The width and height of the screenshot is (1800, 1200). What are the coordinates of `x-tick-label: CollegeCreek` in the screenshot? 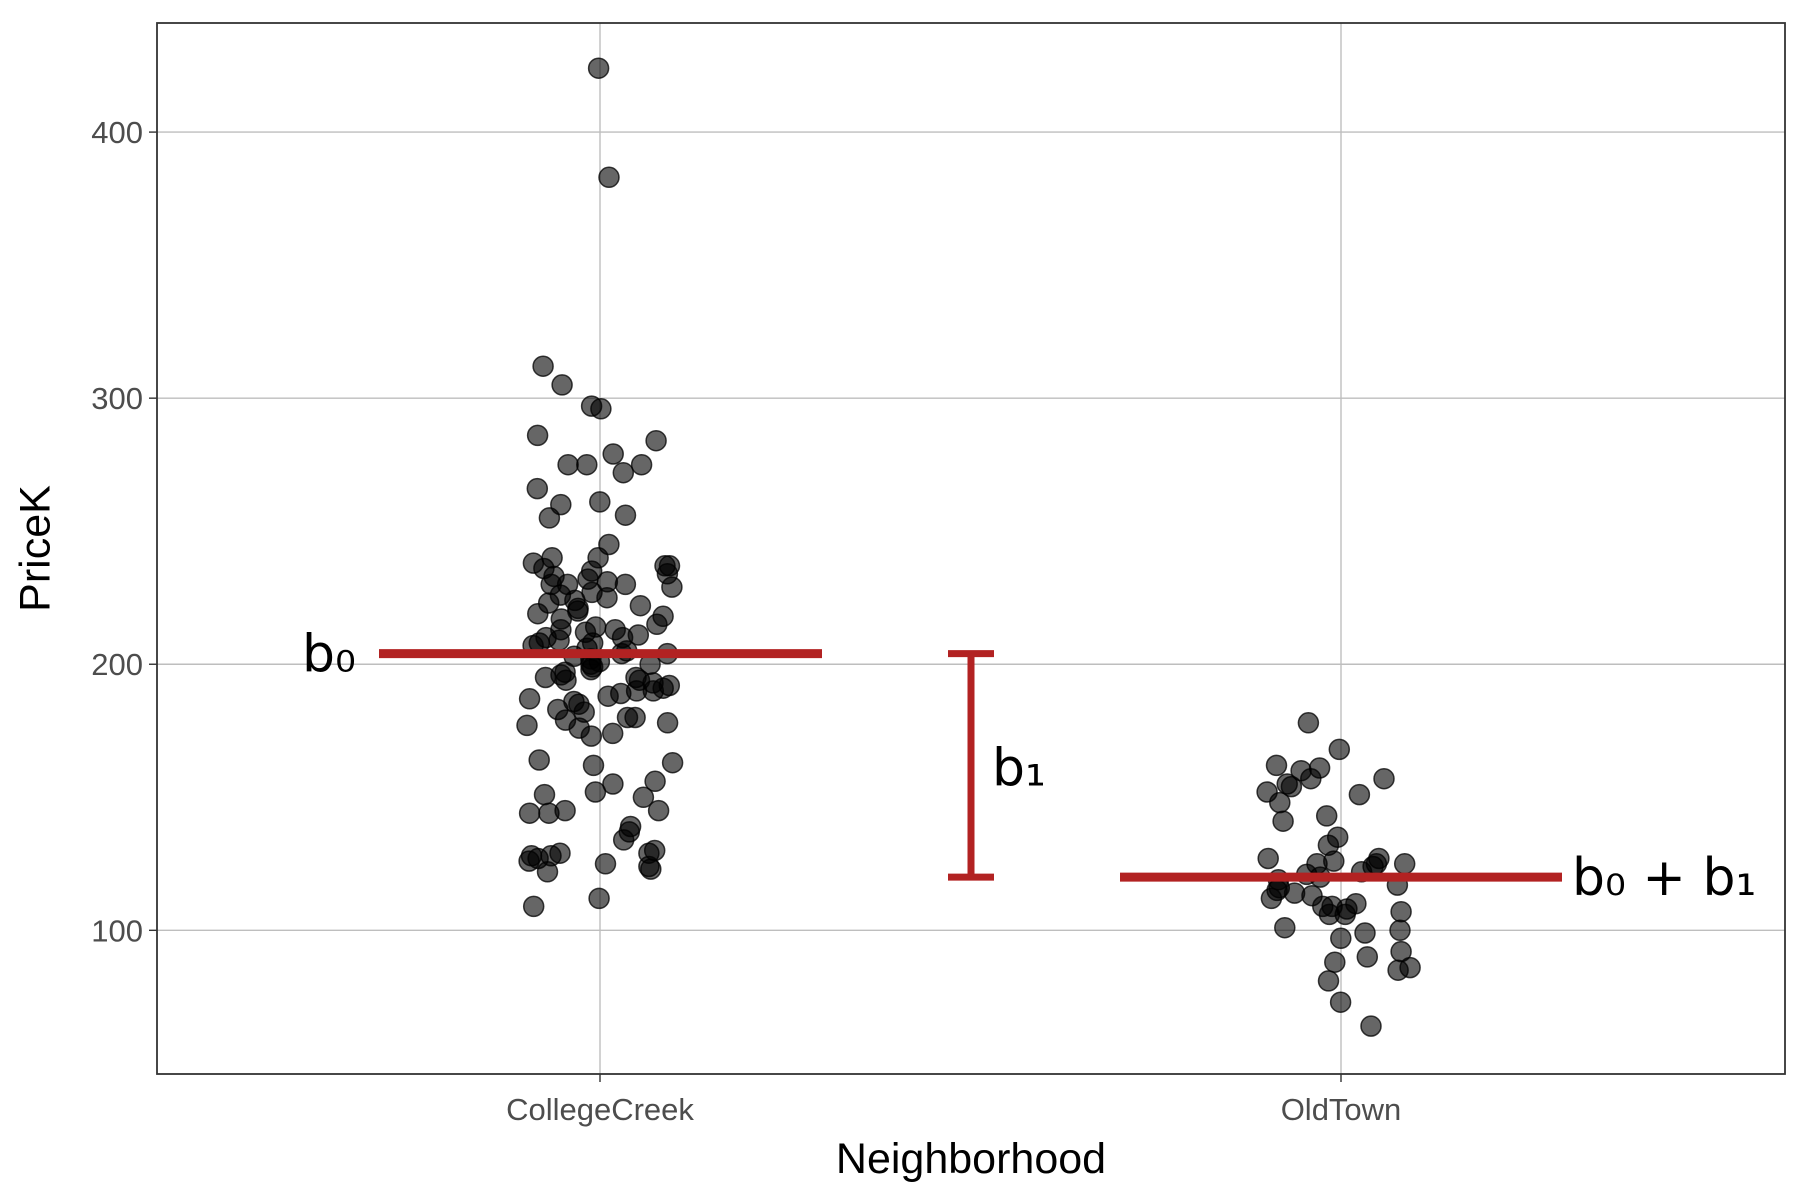 It's located at (600, 1109).